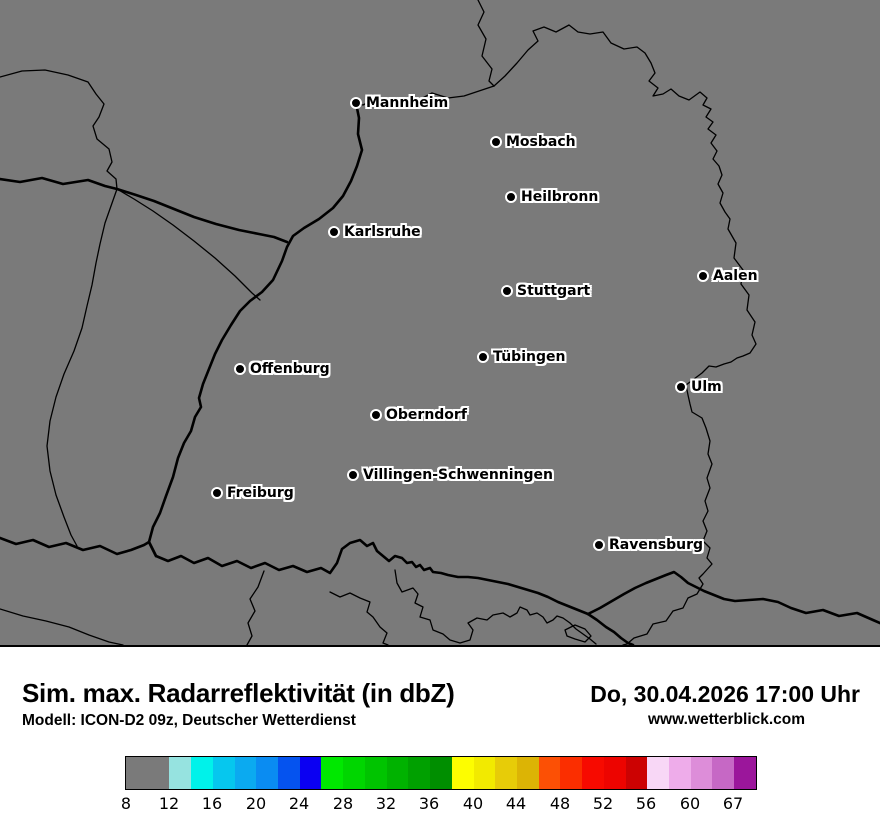 The image size is (880, 830). What do you see at coordinates (656, 545) in the screenshot?
I see `city-label: Ravensburg` at bounding box center [656, 545].